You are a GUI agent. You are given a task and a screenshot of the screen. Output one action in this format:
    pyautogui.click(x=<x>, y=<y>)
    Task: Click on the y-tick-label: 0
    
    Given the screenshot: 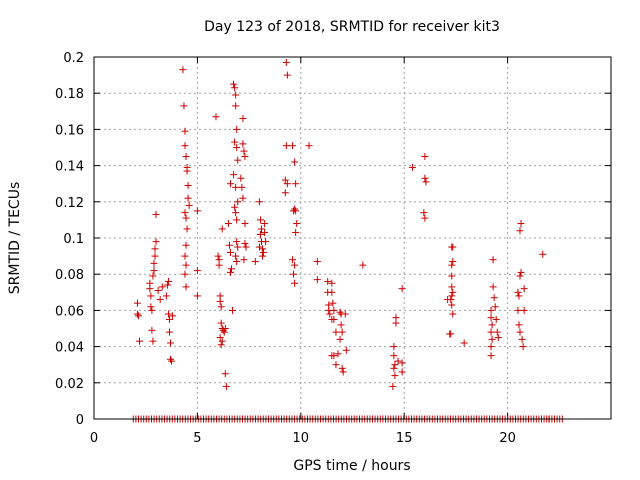 What is the action you would take?
    pyautogui.click(x=80, y=420)
    